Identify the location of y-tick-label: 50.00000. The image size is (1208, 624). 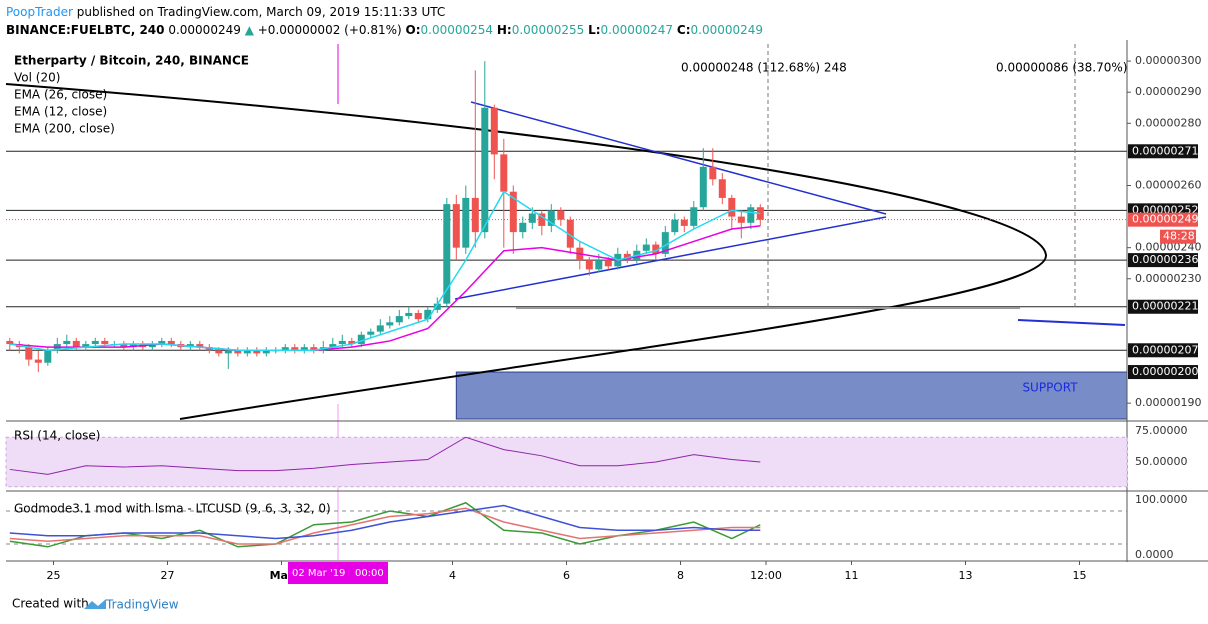
(1161, 461).